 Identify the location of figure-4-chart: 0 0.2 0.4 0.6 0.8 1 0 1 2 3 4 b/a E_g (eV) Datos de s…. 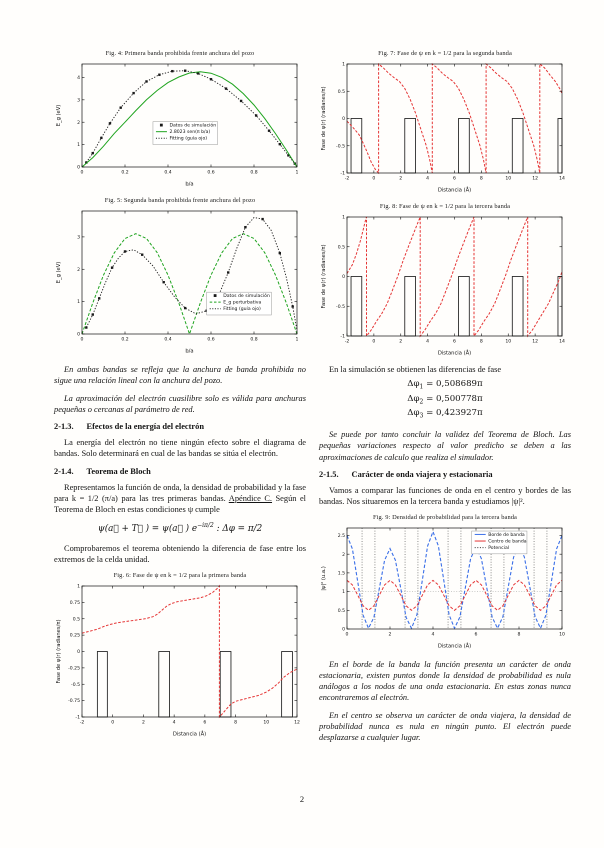
(180, 123).